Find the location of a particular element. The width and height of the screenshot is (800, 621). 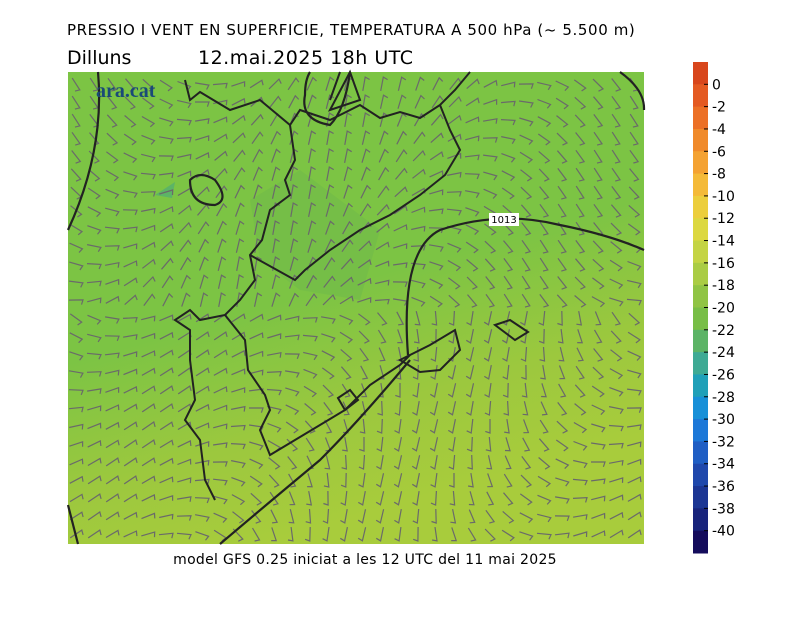

colorbar-label: -18 is located at coordinates (723, 286).